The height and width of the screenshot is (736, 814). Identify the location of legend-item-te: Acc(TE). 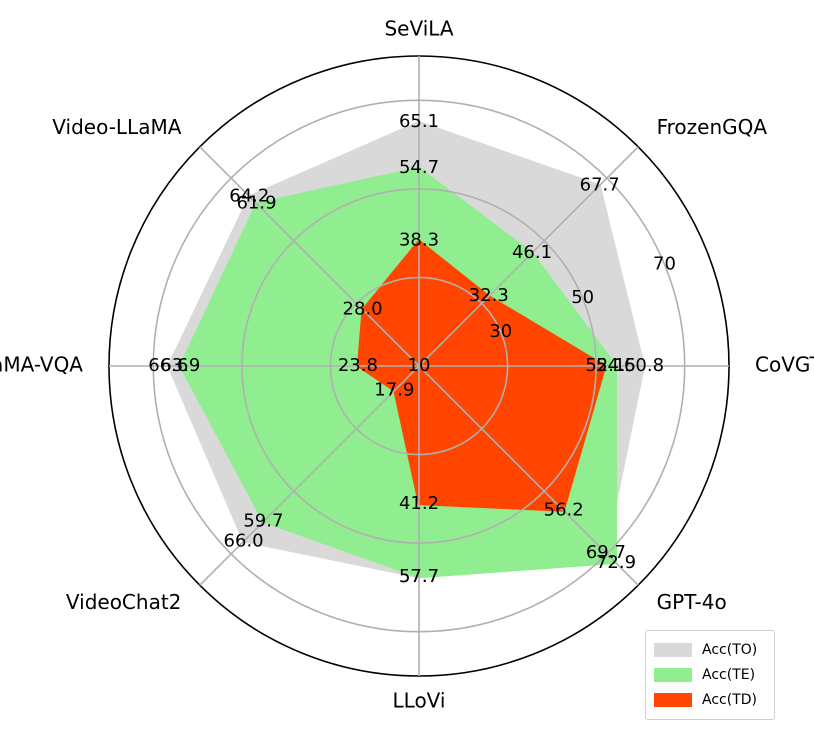
(710, 674).